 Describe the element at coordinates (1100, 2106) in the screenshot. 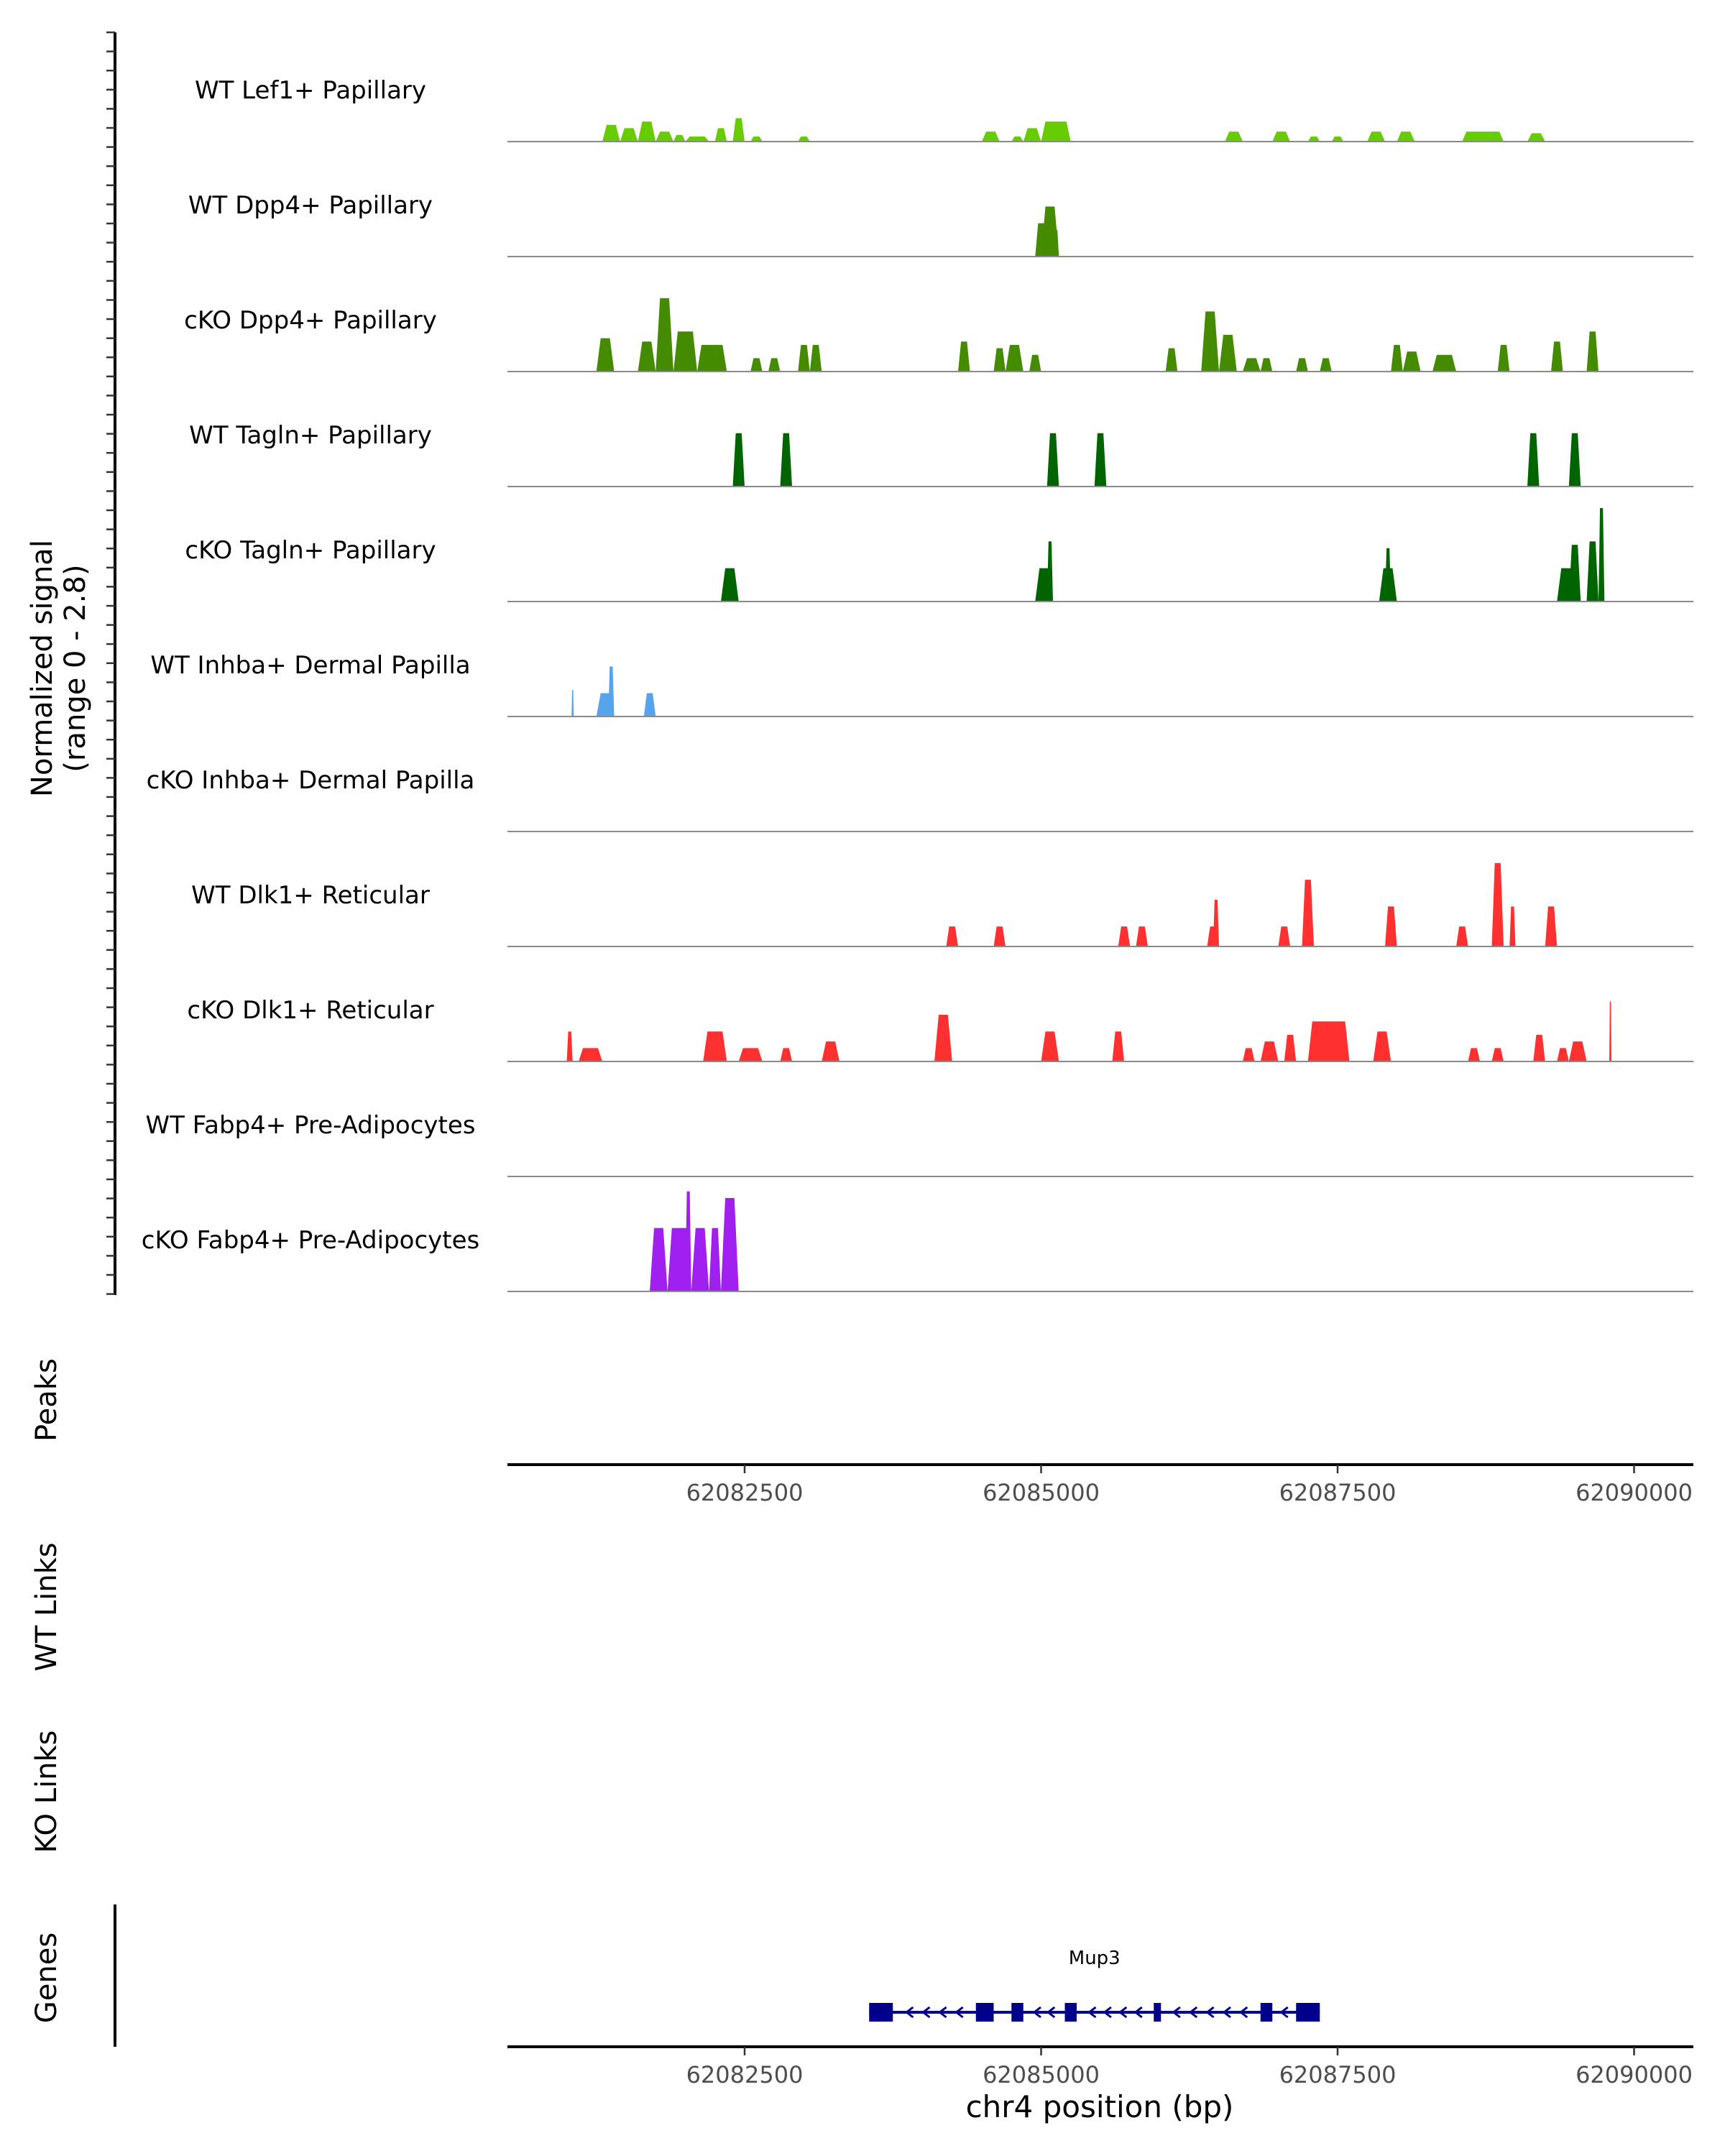

I see `x-axis-title: chr4 position (bp)` at that location.